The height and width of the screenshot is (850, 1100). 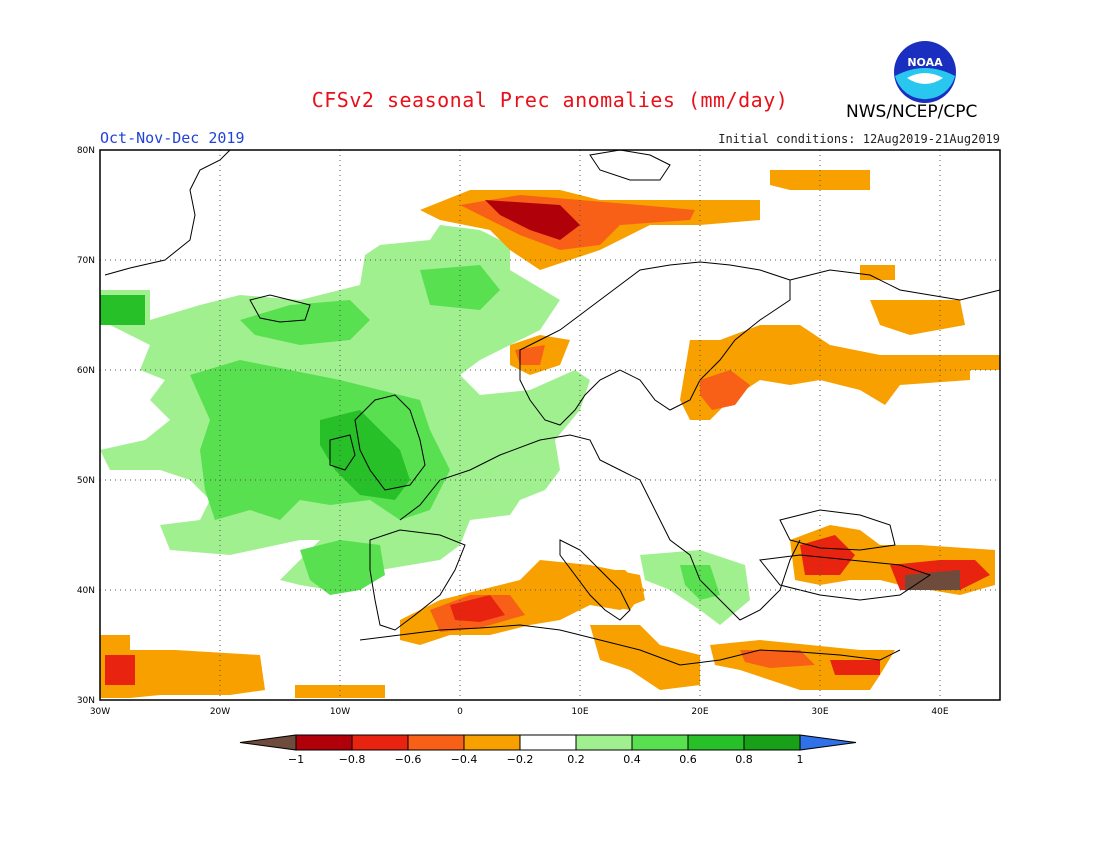 I want to click on iceland-coast, so click(x=280, y=308).